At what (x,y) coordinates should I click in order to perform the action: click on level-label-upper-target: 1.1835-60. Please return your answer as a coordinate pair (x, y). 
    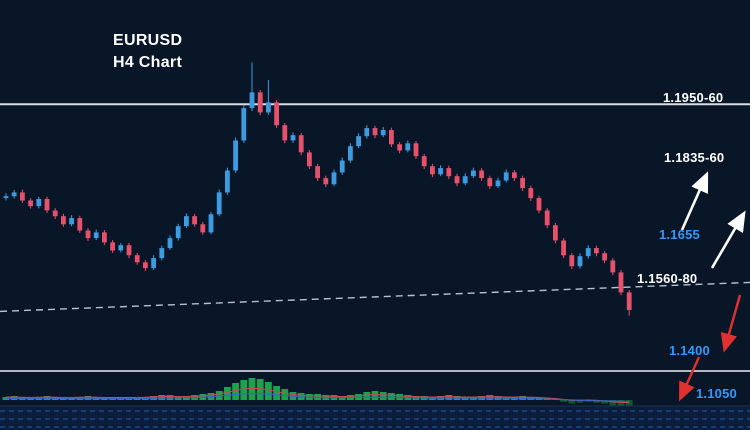
    Looking at the image, I should click on (694, 157).